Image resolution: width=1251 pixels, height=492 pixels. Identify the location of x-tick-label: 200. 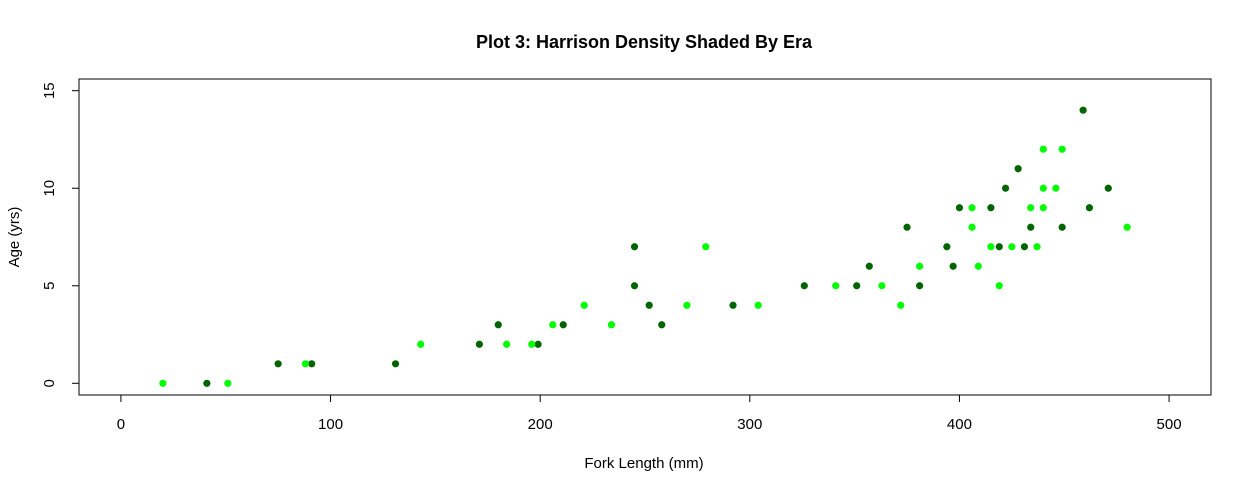
(540, 424).